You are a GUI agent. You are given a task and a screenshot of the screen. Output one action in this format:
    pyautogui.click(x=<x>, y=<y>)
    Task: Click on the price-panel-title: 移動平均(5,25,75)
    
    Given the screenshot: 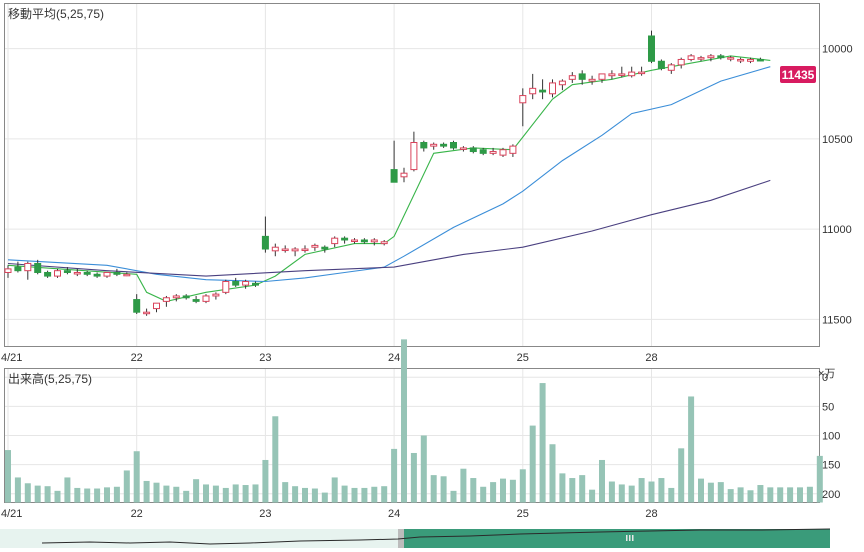 What is the action you would take?
    pyautogui.click(x=56, y=14)
    